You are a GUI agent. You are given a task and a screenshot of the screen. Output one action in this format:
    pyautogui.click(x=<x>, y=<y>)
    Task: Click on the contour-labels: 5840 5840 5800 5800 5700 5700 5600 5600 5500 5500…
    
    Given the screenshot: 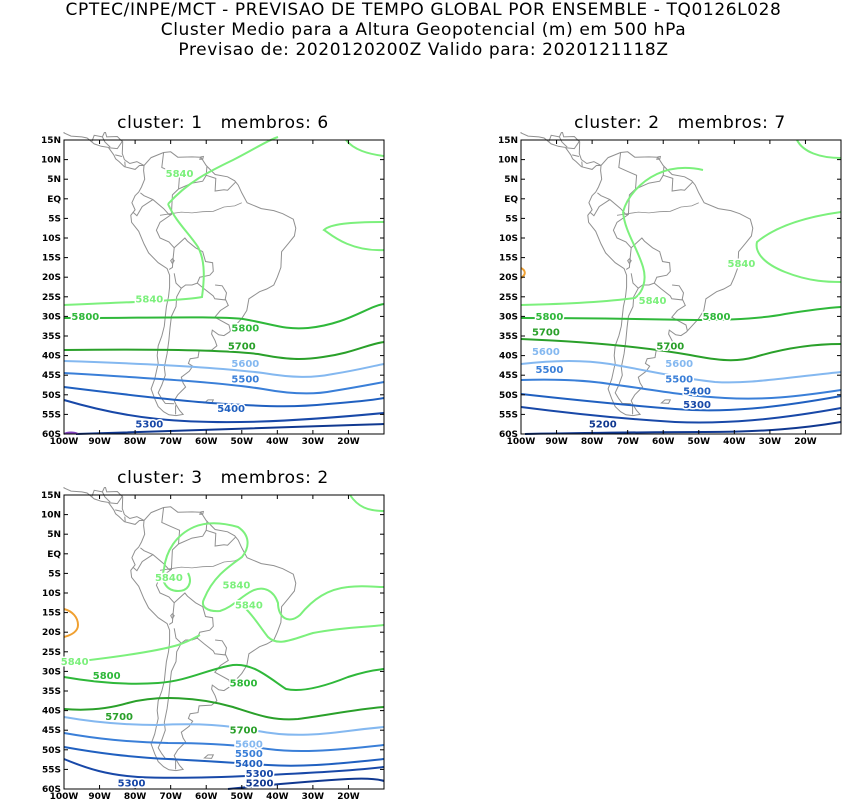 What is the action you would take?
    pyautogui.click(x=643, y=344)
    